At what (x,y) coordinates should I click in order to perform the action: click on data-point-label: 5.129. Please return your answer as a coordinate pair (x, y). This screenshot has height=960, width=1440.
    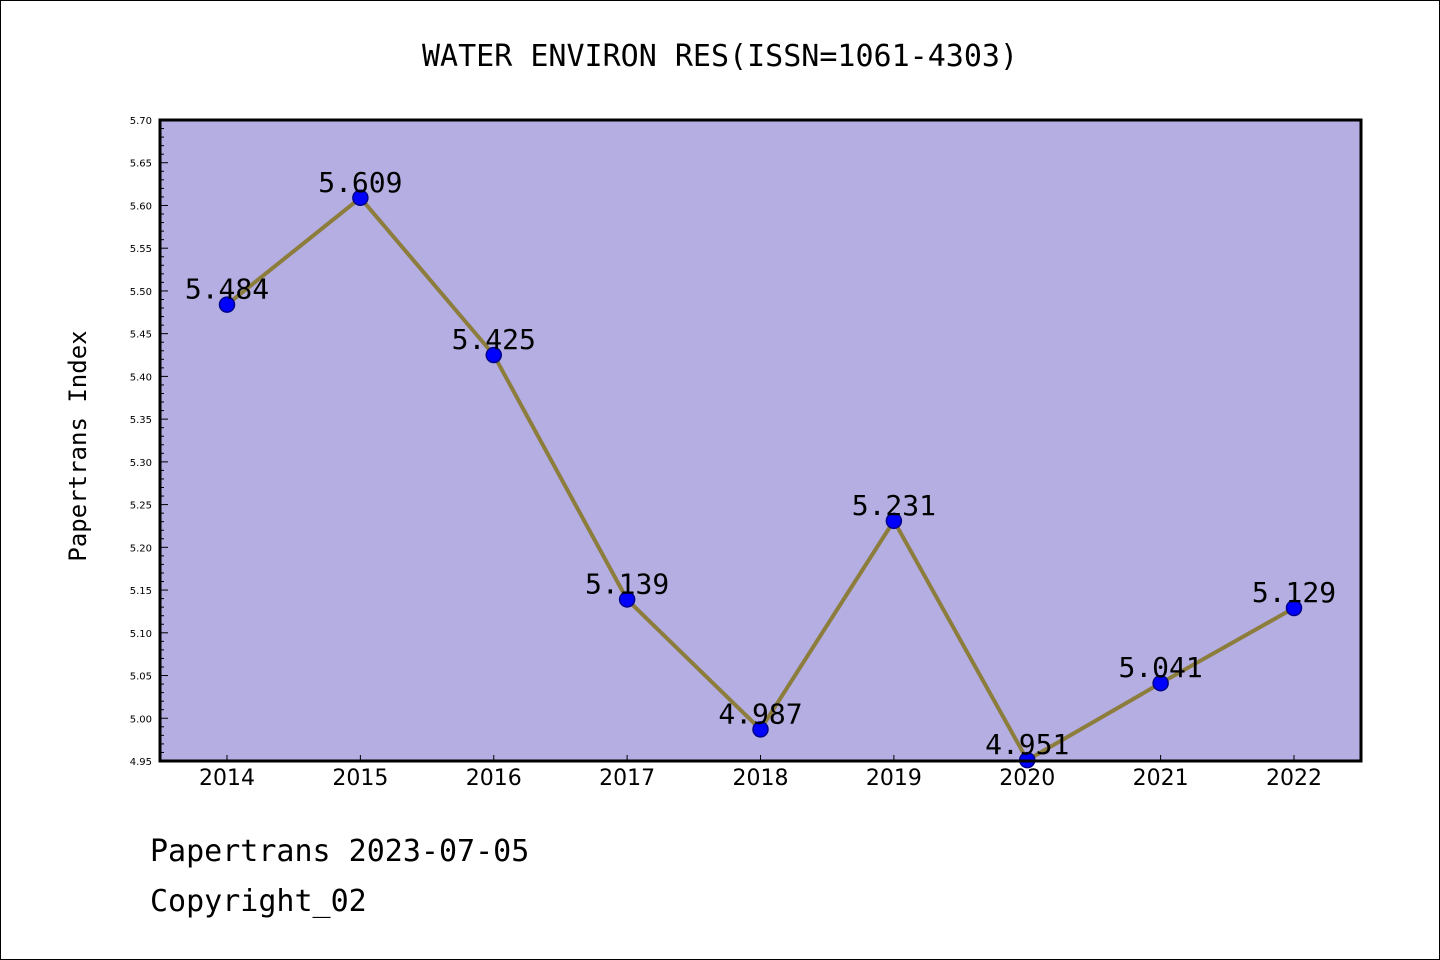
    Looking at the image, I should click on (1294, 592).